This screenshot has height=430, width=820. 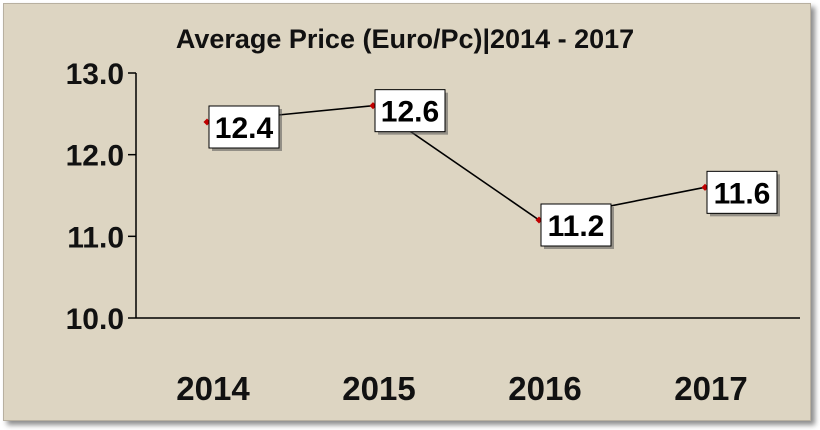 I want to click on data-label-text: 12.4, so click(x=244, y=128).